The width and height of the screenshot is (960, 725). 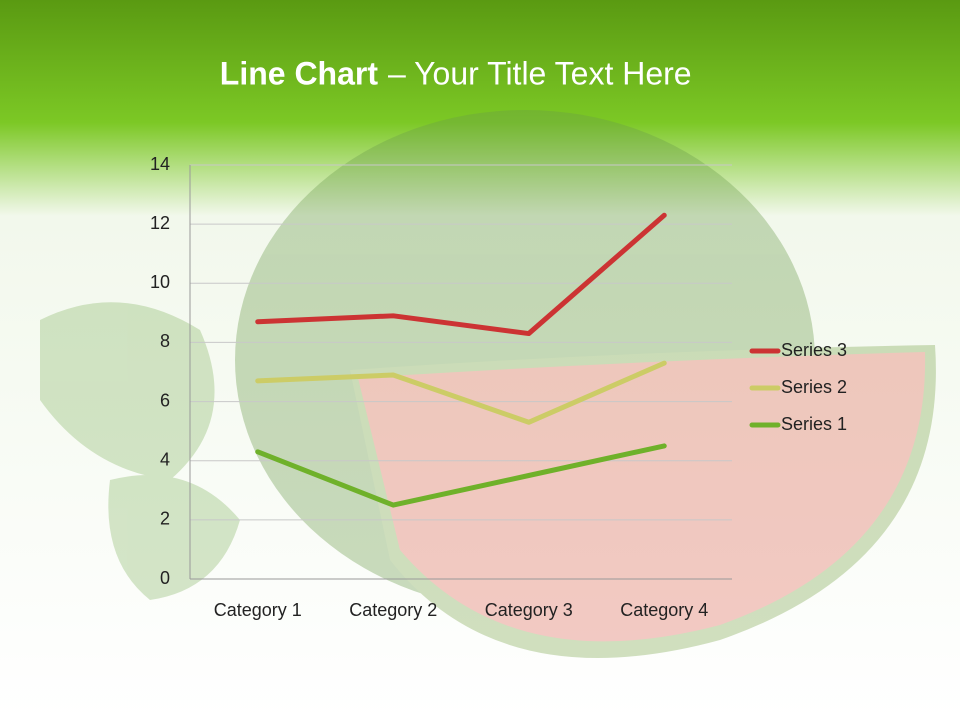 What do you see at coordinates (160, 164) in the screenshot?
I see `y-tick-label: 14` at bounding box center [160, 164].